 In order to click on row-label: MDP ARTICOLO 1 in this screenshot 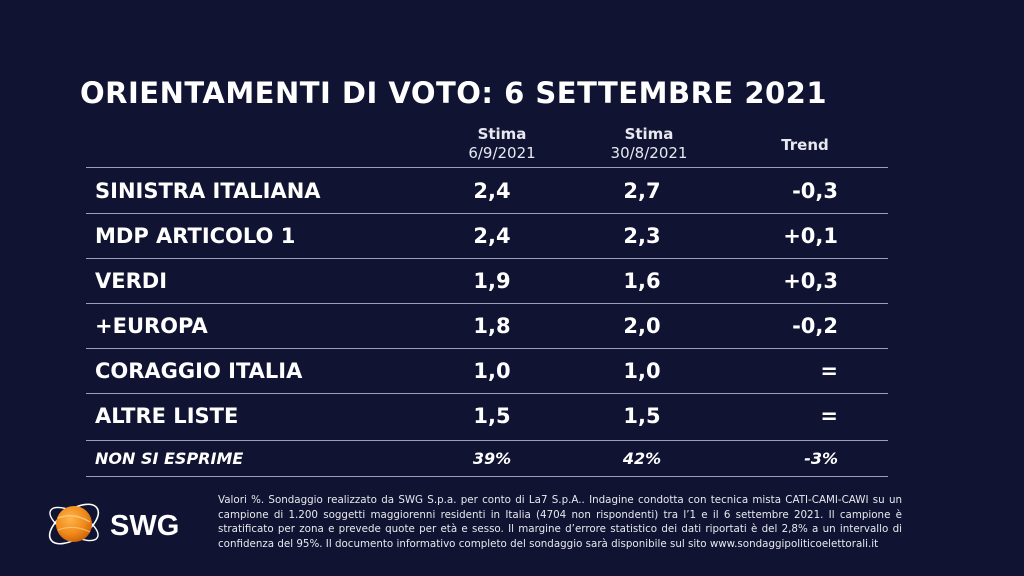, I will do `click(195, 236)`.